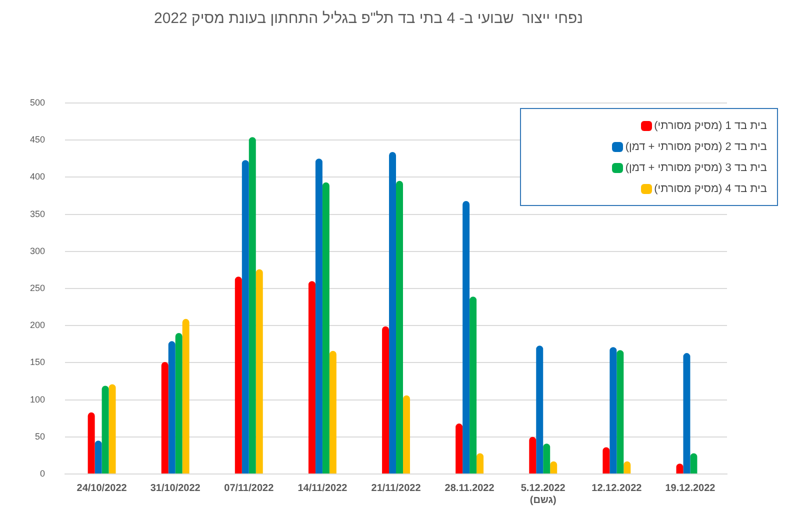 This screenshot has width=787, height=519. What do you see at coordinates (617, 488) in the screenshot?
I see `x-tick-label: 12.12.2022` at bounding box center [617, 488].